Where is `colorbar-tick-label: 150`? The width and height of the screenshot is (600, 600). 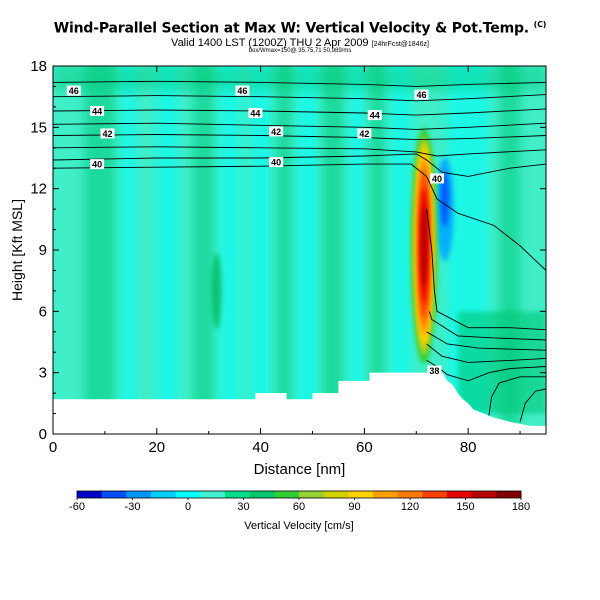
colorbar-tick-label: 150 is located at coordinates (465, 507).